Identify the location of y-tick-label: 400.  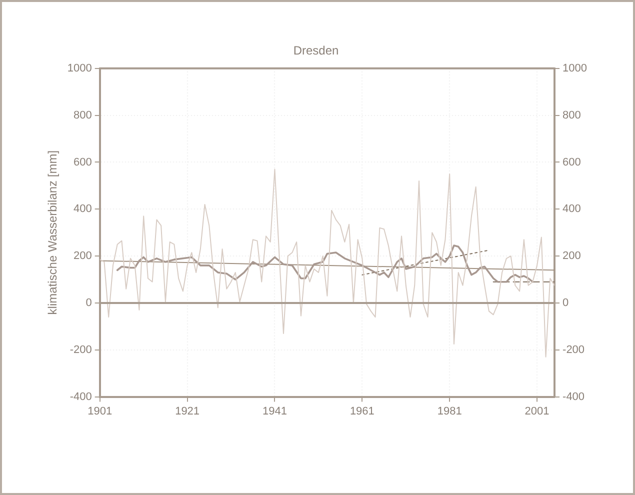
(83, 209).